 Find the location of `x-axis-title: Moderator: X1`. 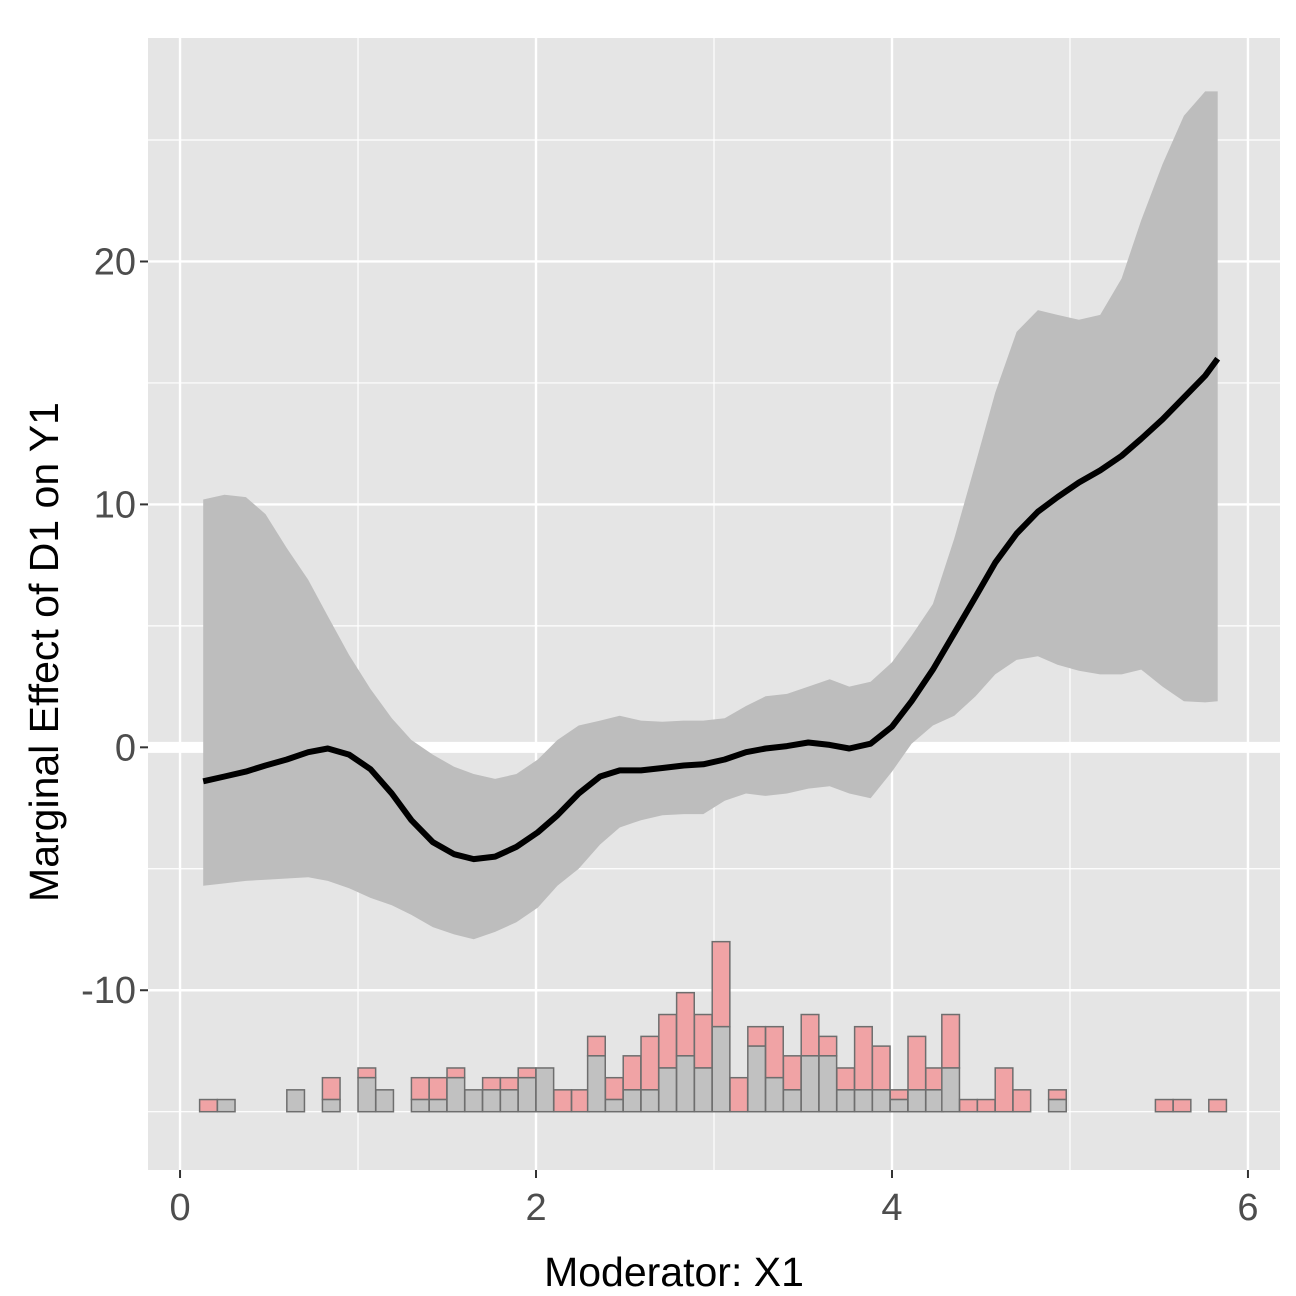

x-axis-title: Moderator: X1 is located at coordinates (674, 1272).